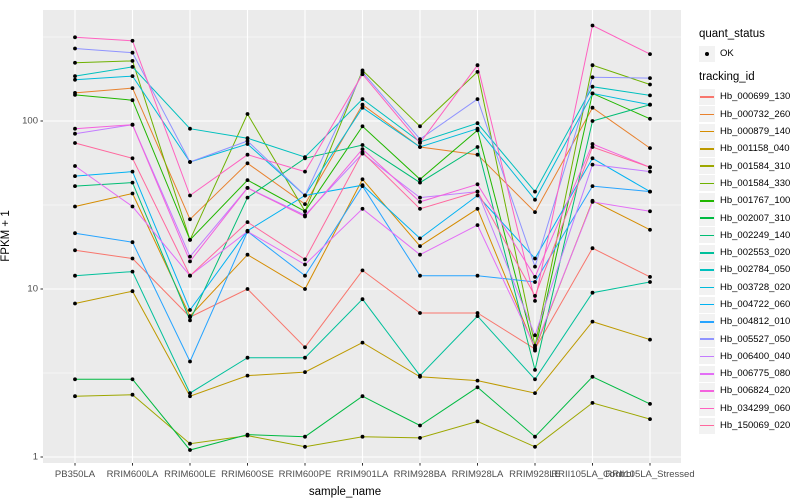 This screenshot has width=800, height=500. I want to click on legend-key-ok, so click(707, 53).